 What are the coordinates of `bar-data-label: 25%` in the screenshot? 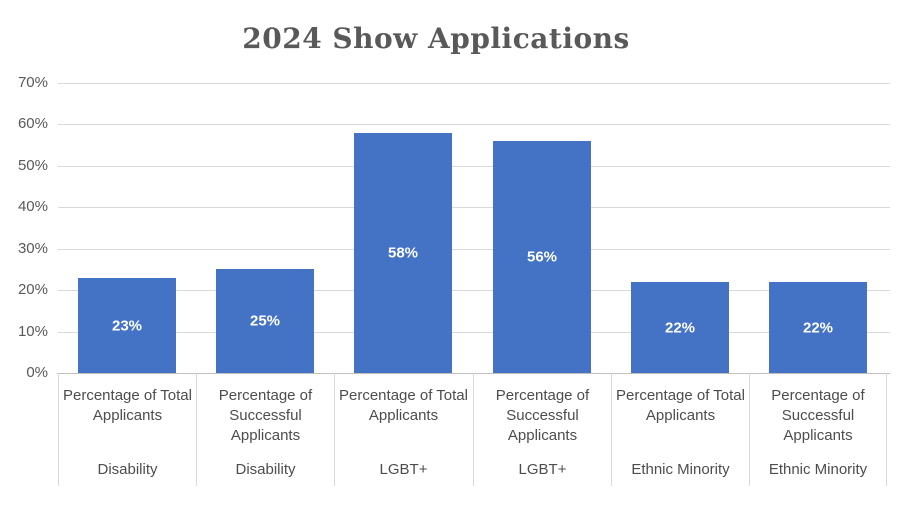 It's located at (265, 321).